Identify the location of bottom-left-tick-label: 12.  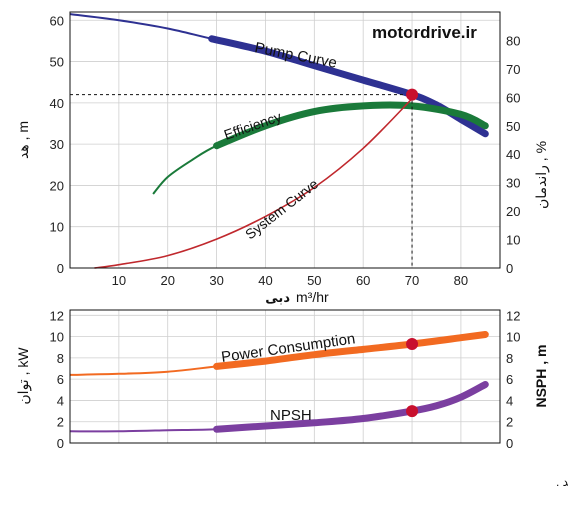
(57, 315).